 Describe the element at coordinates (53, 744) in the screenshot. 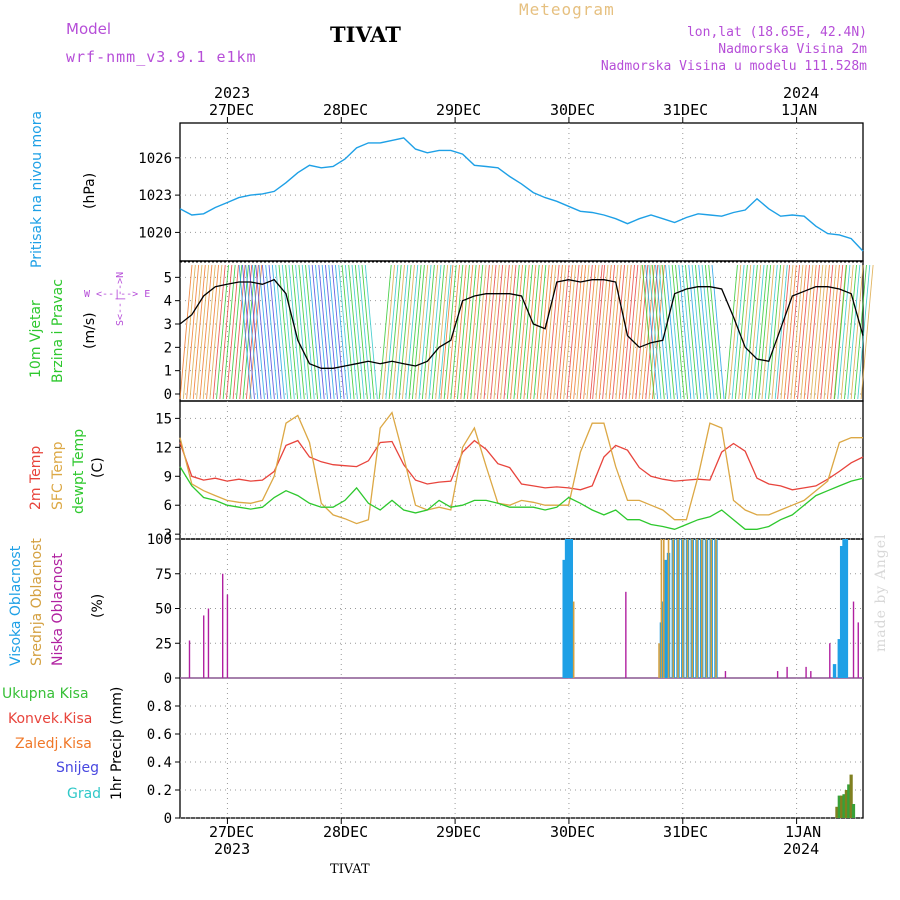

I see `precip-label-frozen: Zaledj.Kisa` at that location.